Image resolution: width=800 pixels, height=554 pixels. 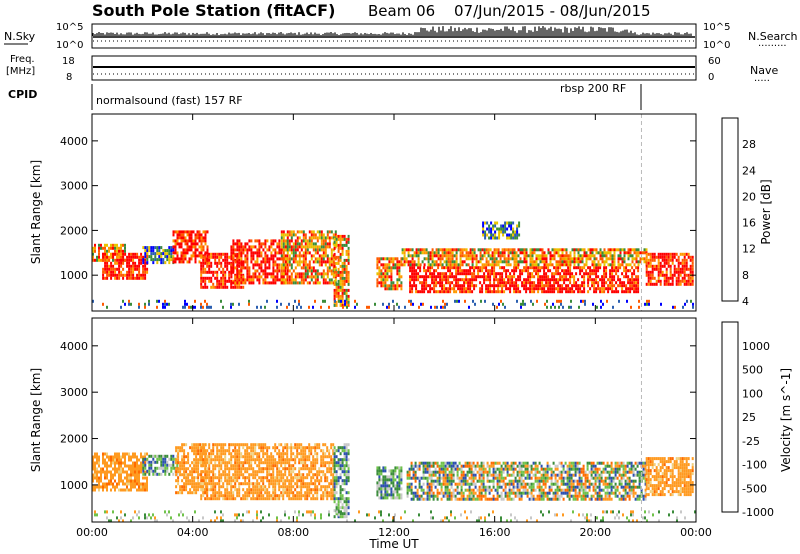 I want to click on nsearch-dots: ·········, so click(x=772, y=46).